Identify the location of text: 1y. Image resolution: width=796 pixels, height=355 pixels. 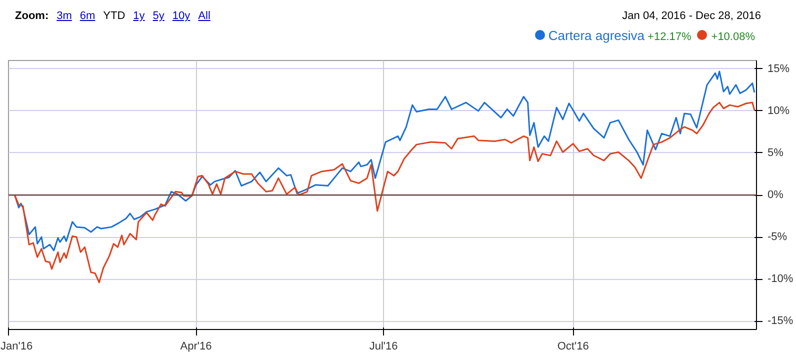
(139, 16).